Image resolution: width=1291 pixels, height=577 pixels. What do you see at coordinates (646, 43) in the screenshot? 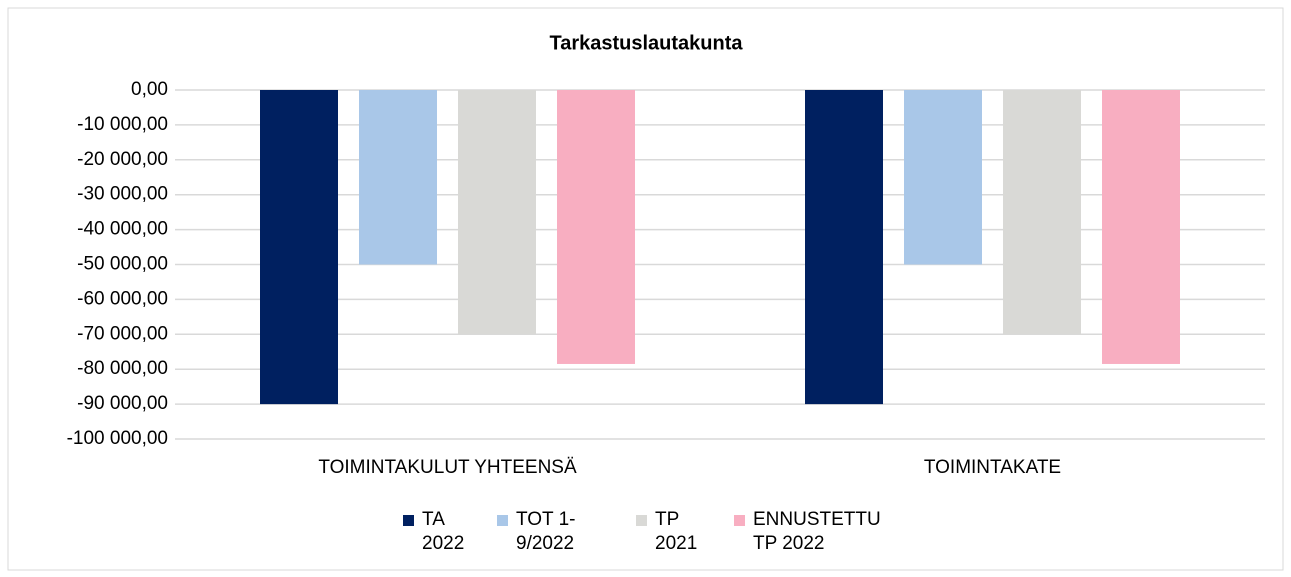
I see `chart-title: Tarkastuslautakunta` at bounding box center [646, 43].